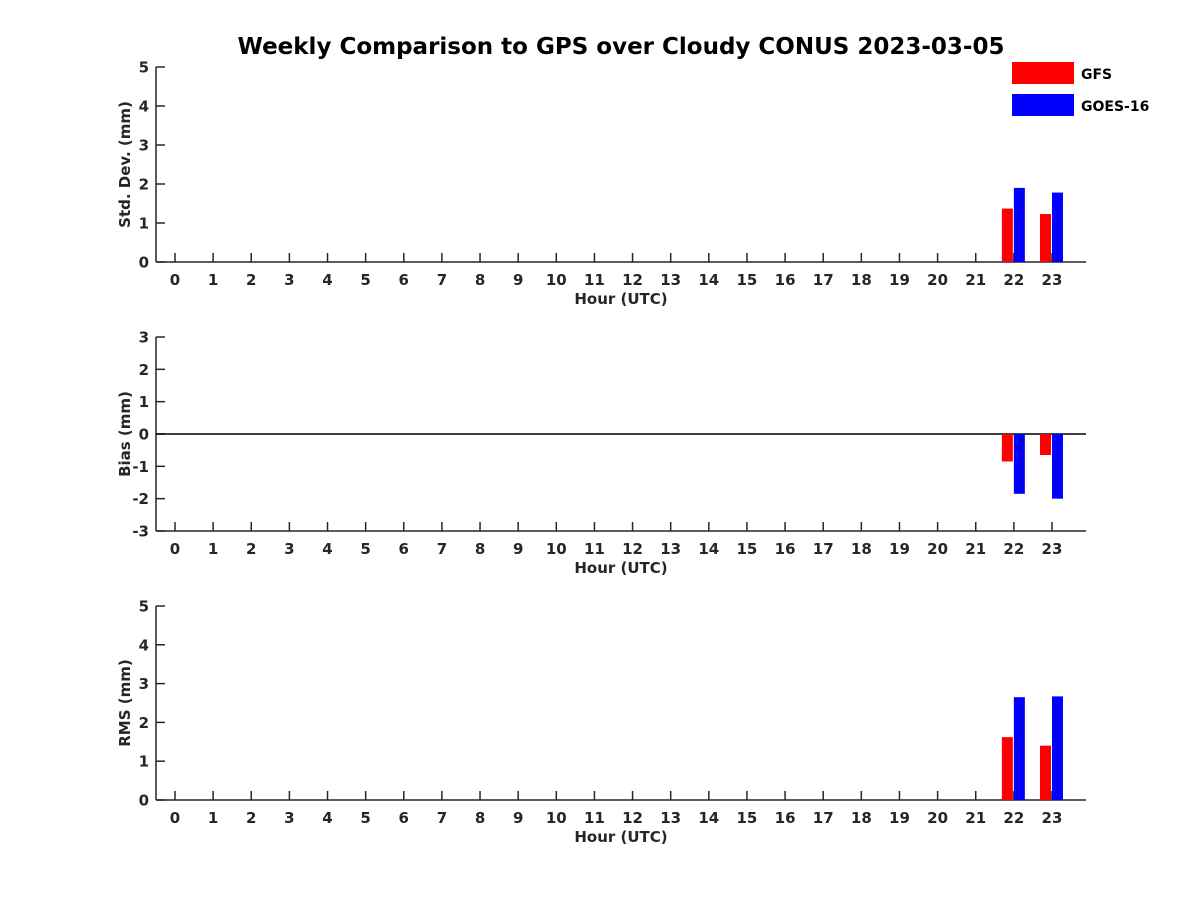 The image size is (1200, 900). Describe the element at coordinates (556, 280) in the screenshot. I see `x-tick-label: 10` at that location.